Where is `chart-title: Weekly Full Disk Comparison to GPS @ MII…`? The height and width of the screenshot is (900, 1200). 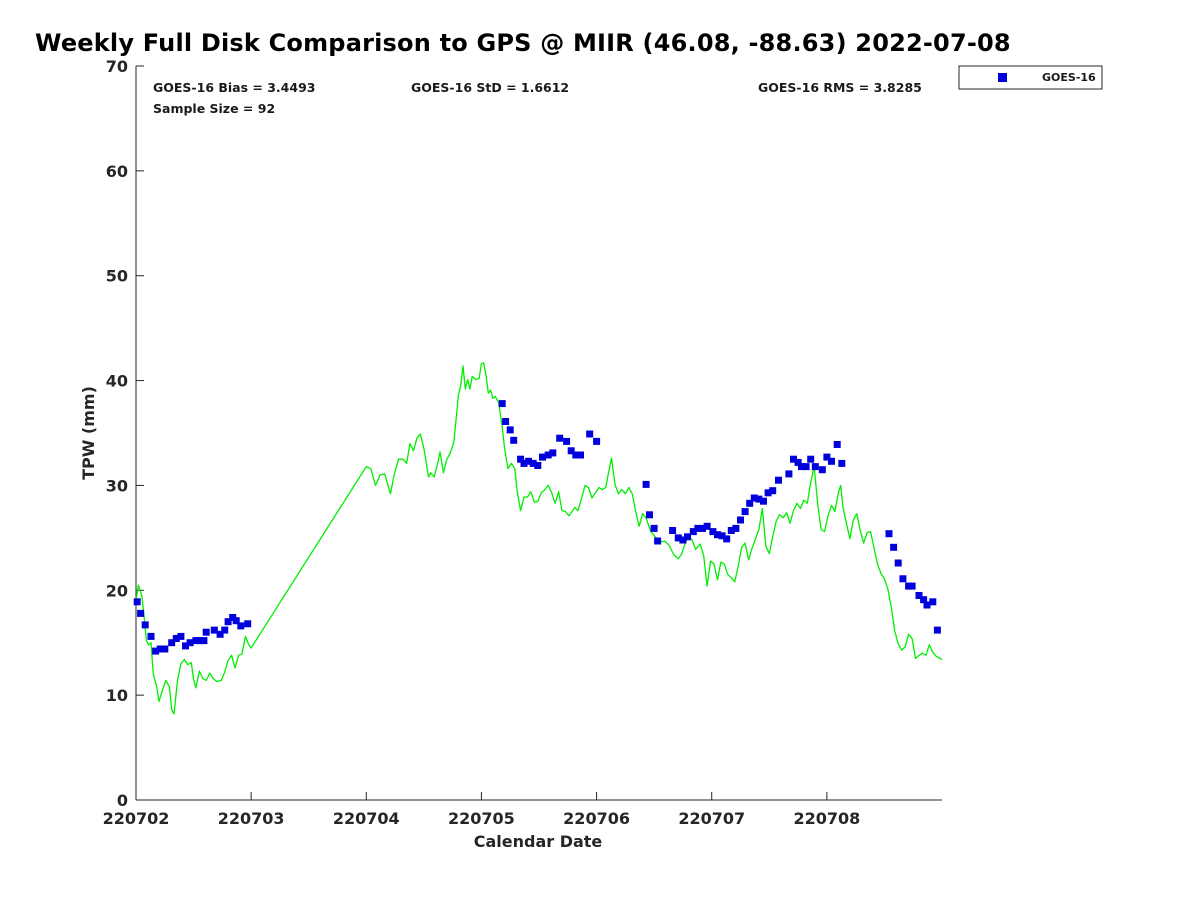
chart-title: Weekly Full Disk Comparison to GPS @ MII… is located at coordinates (523, 43).